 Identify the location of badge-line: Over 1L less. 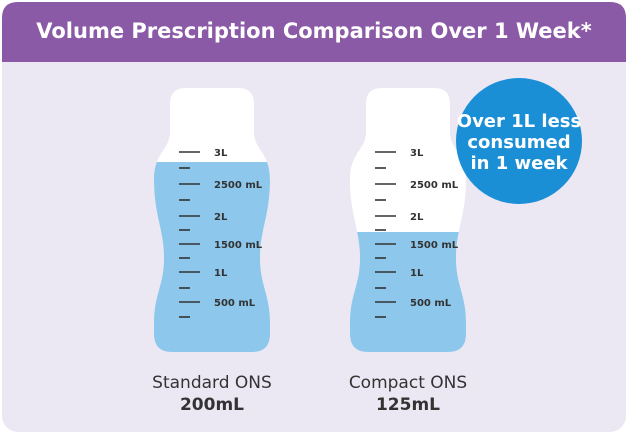
(519, 121).